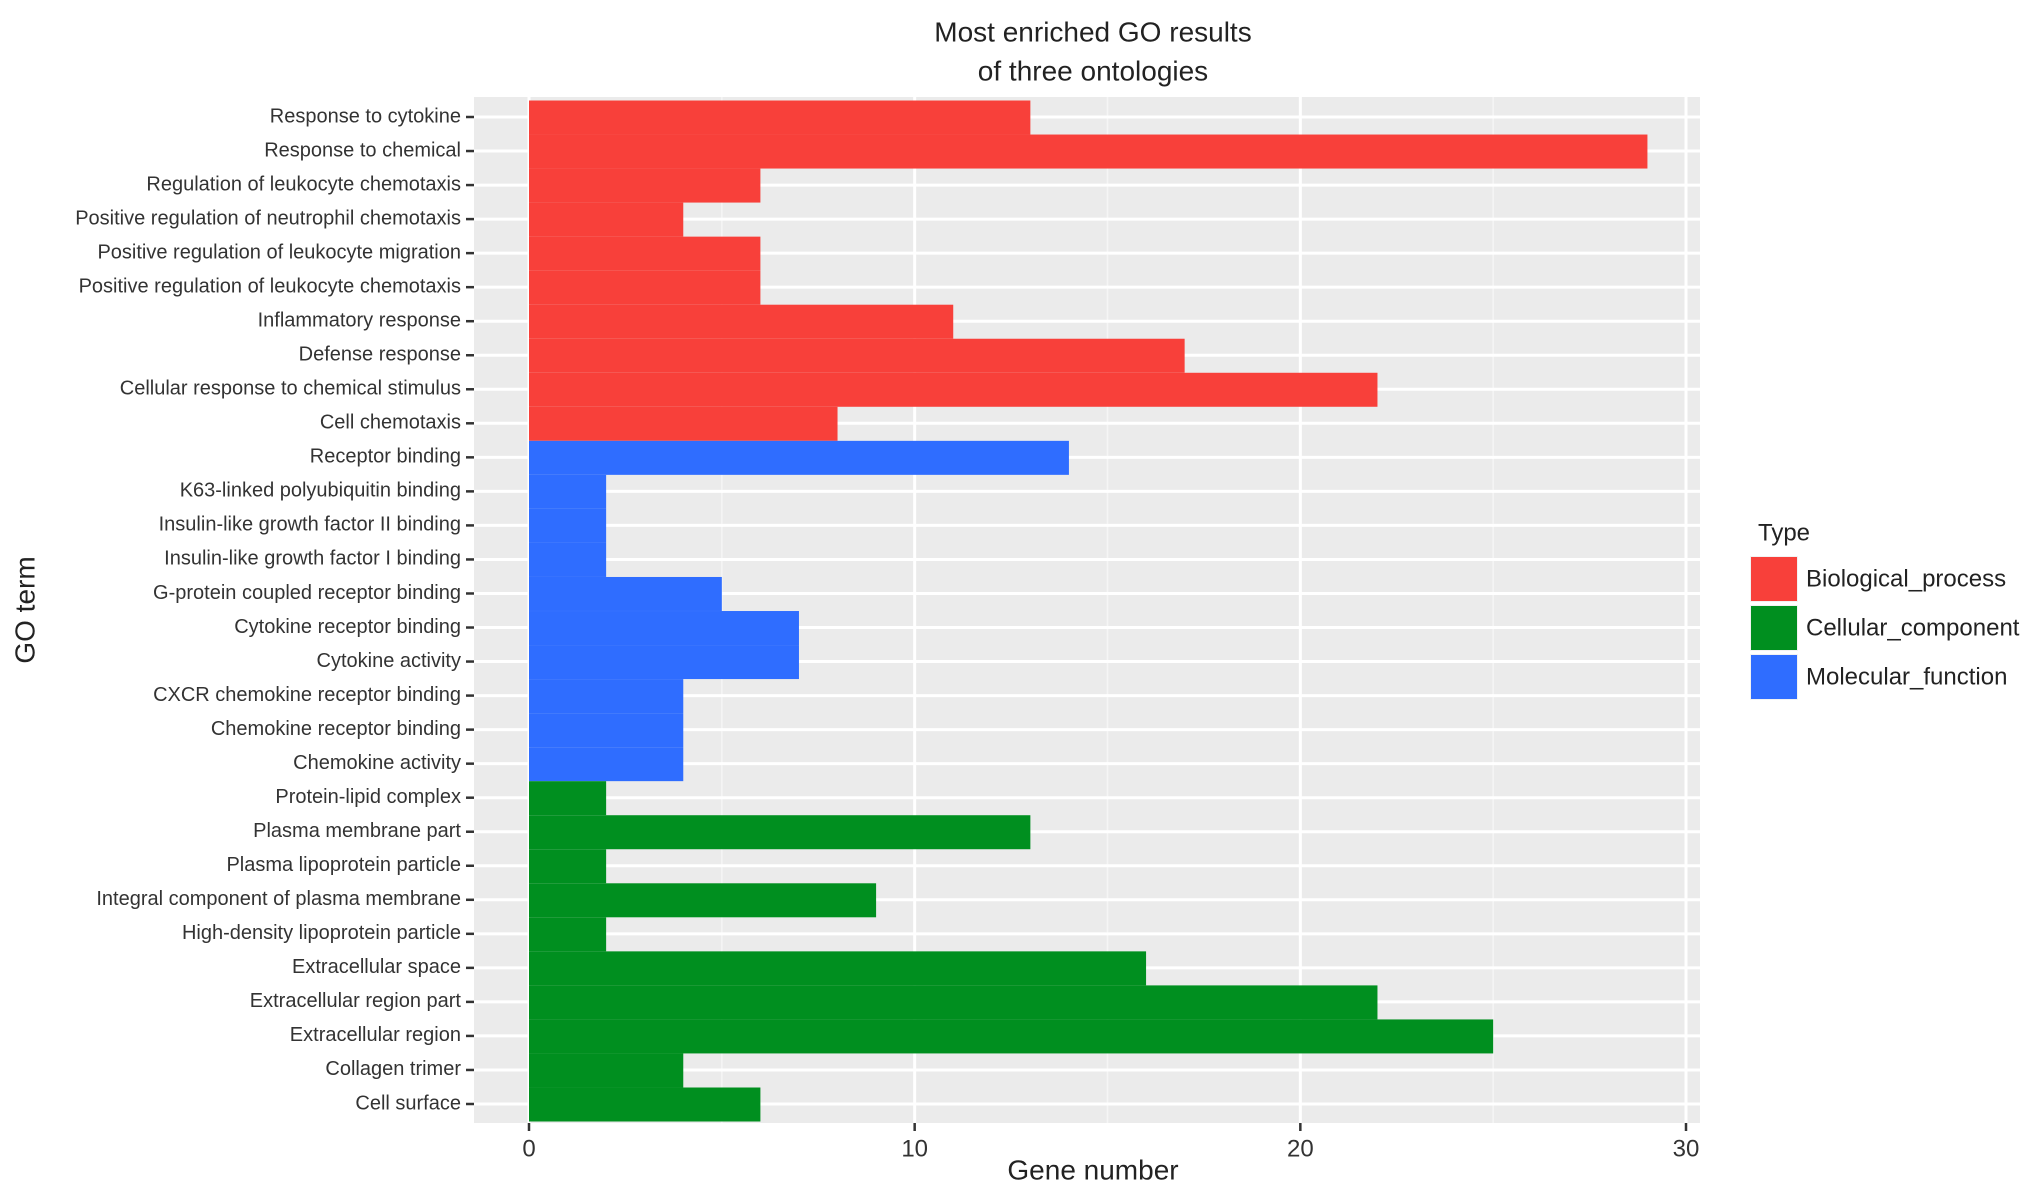  What do you see at coordinates (1092, 1169) in the screenshot?
I see `x-axis-label: Gene number` at bounding box center [1092, 1169].